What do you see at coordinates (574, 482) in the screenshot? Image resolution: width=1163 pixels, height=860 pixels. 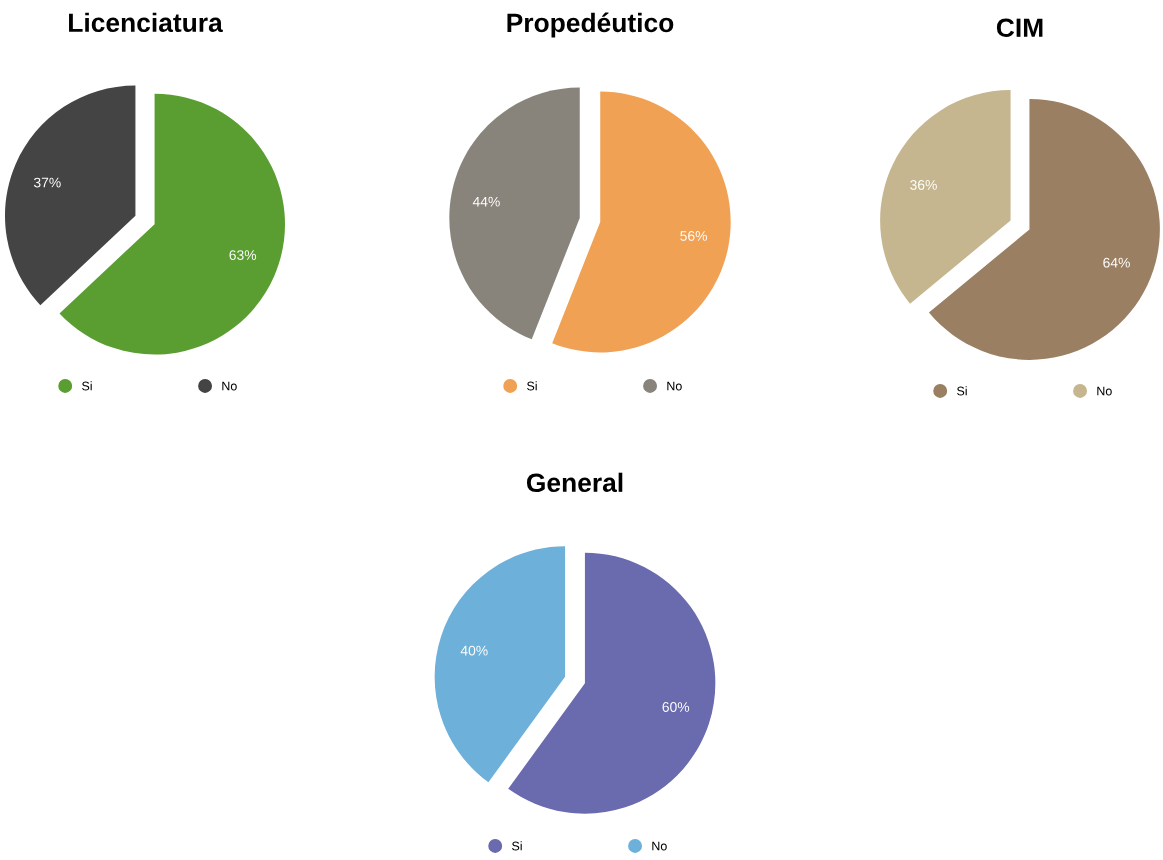 I see `chart-title: General` at bounding box center [574, 482].